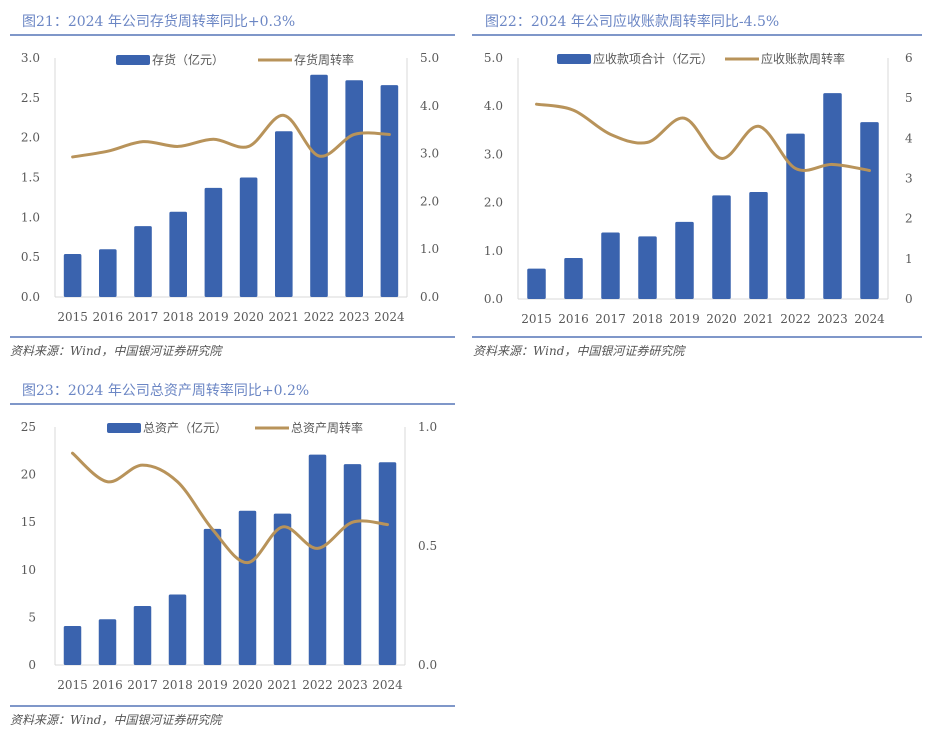  What do you see at coordinates (28, 522) in the screenshot?
I see `y-left-tick-label: 15` at bounding box center [28, 522].